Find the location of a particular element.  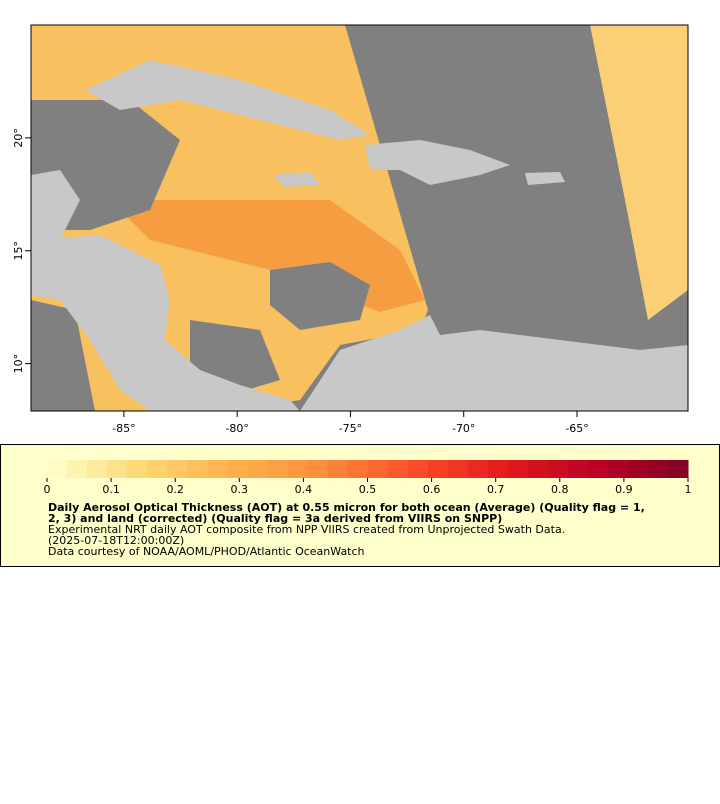

x-tick-label: -75° is located at coordinates (350, 428).